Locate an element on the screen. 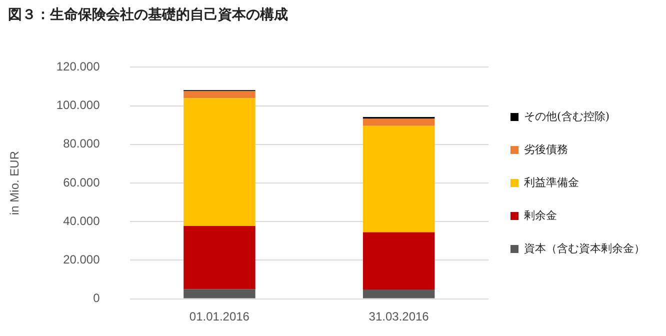  legend-label: 劣後債務 is located at coordinates (546, 149).